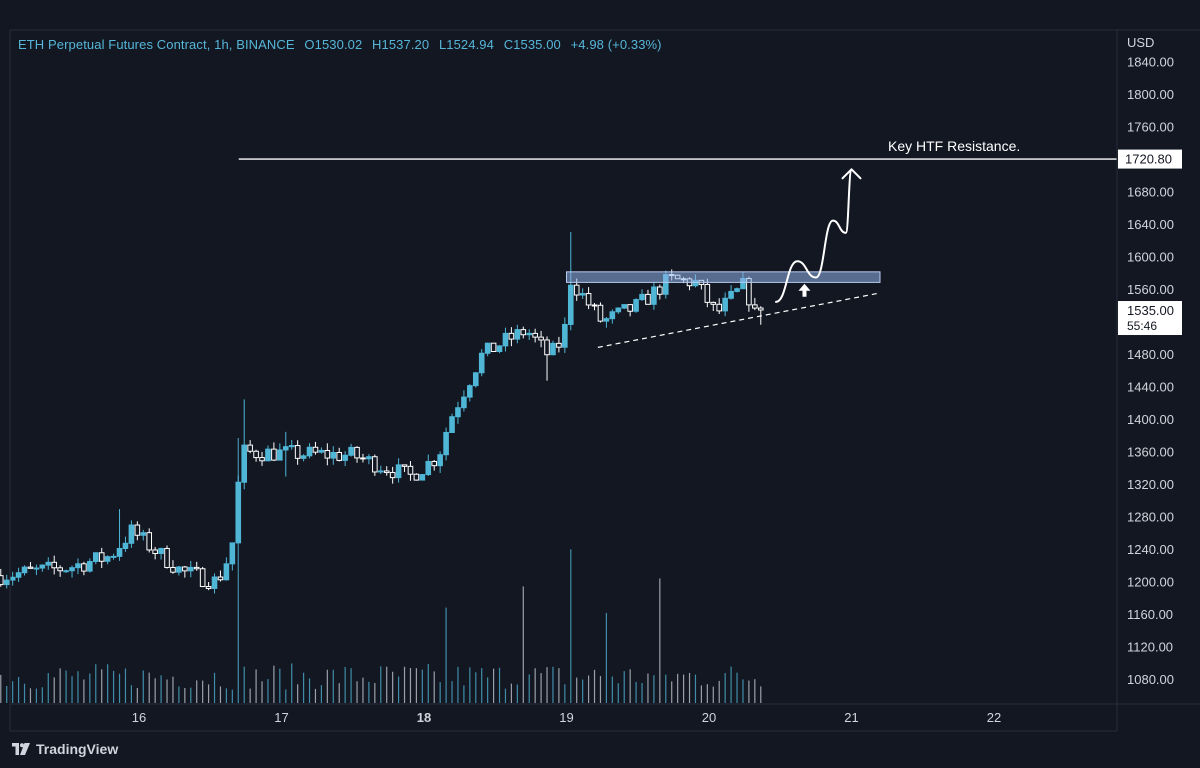 This screenshot has height=768, width=1200. What do you see at coordinates (333, 44) in the screenshot?
I see `open-value: O1530.02` at bounding box center [333, 44].